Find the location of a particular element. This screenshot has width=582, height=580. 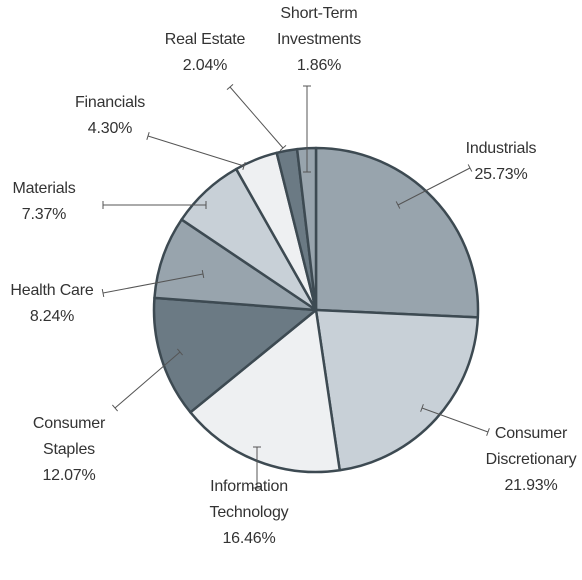

value-label: 7.37% is located at coordinates (44, 214).